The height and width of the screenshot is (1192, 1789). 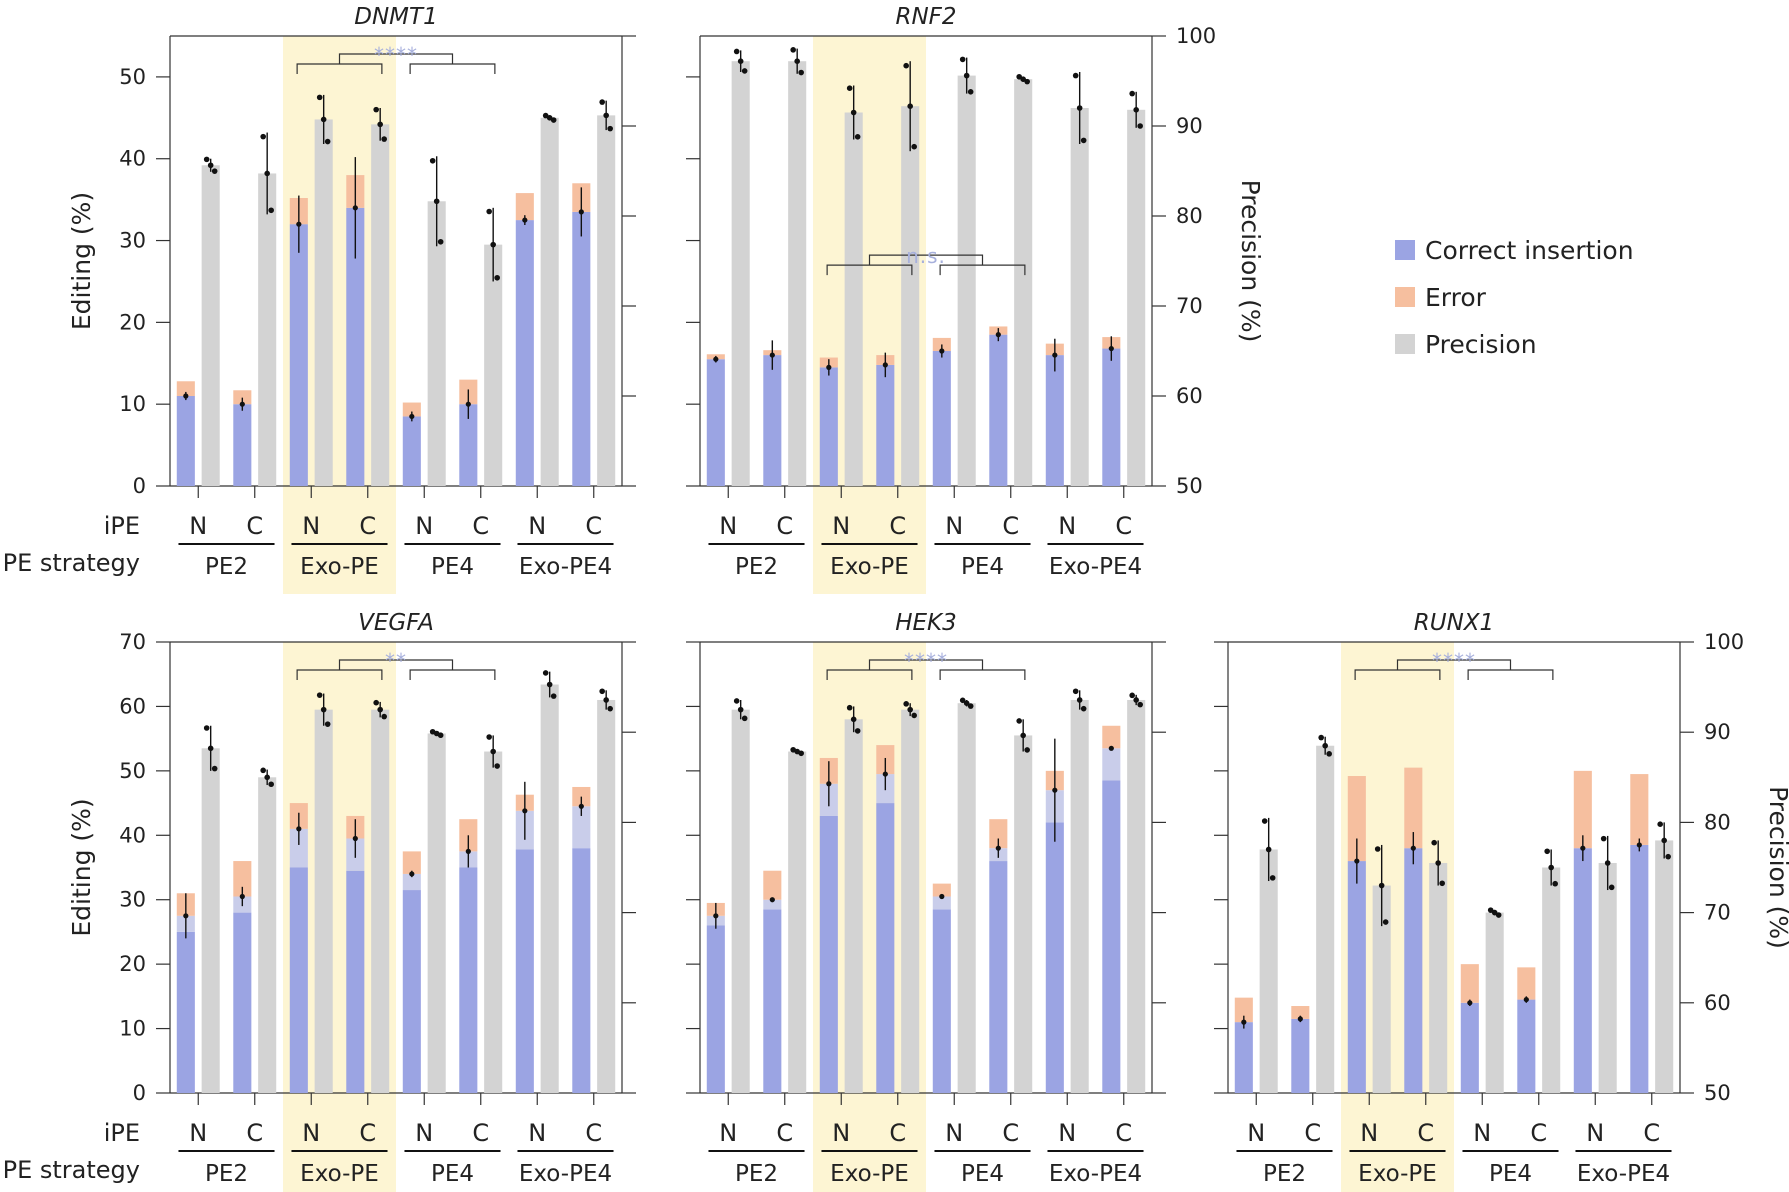 I want to click on panel-title: RNF2, so click(x=925, y=17).